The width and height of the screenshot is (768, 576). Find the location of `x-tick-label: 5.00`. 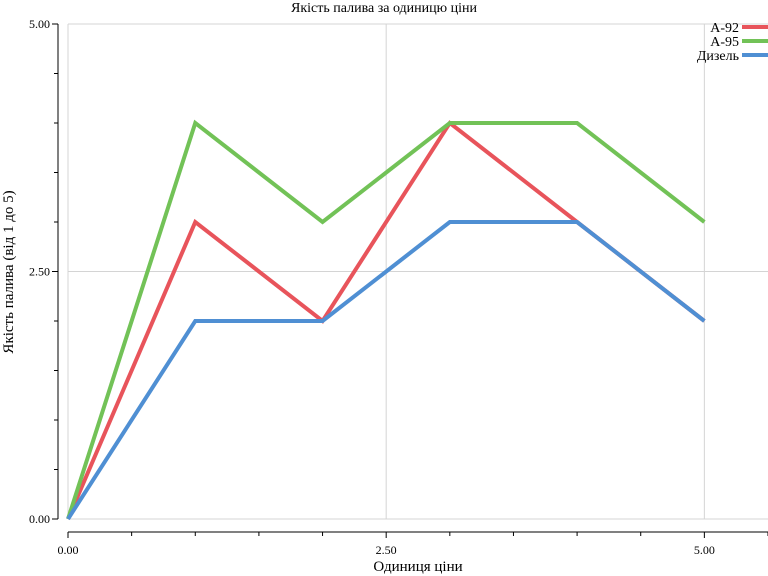

x-tick-label: 5.00 is located at coordinates (704, 550).